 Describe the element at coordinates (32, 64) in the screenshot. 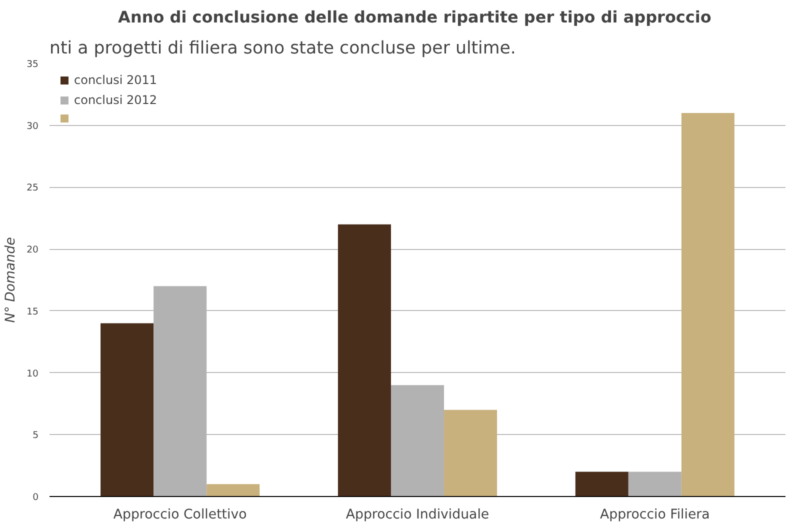

I see `y-tick-label: 35` at that location.